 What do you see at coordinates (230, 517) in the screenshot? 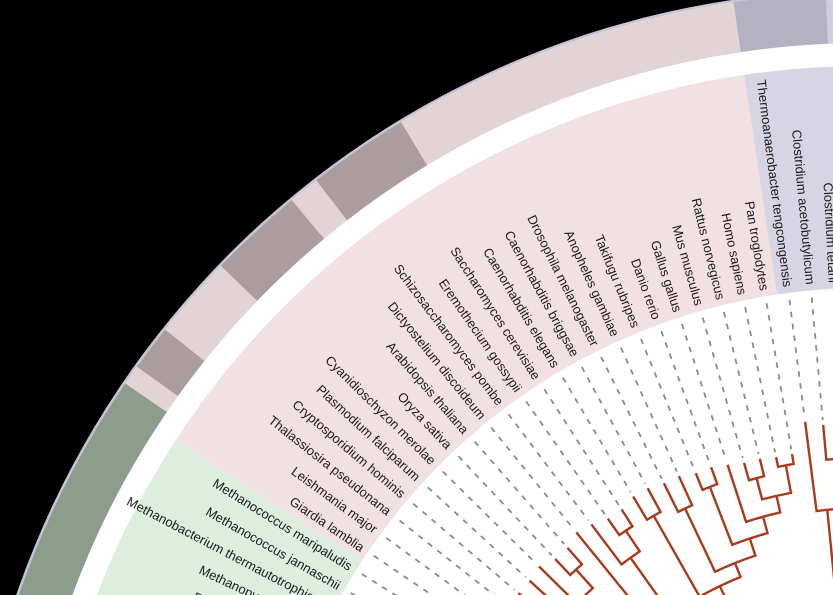
I see `group-wedge-archaea` at bounding box center [230, 517].